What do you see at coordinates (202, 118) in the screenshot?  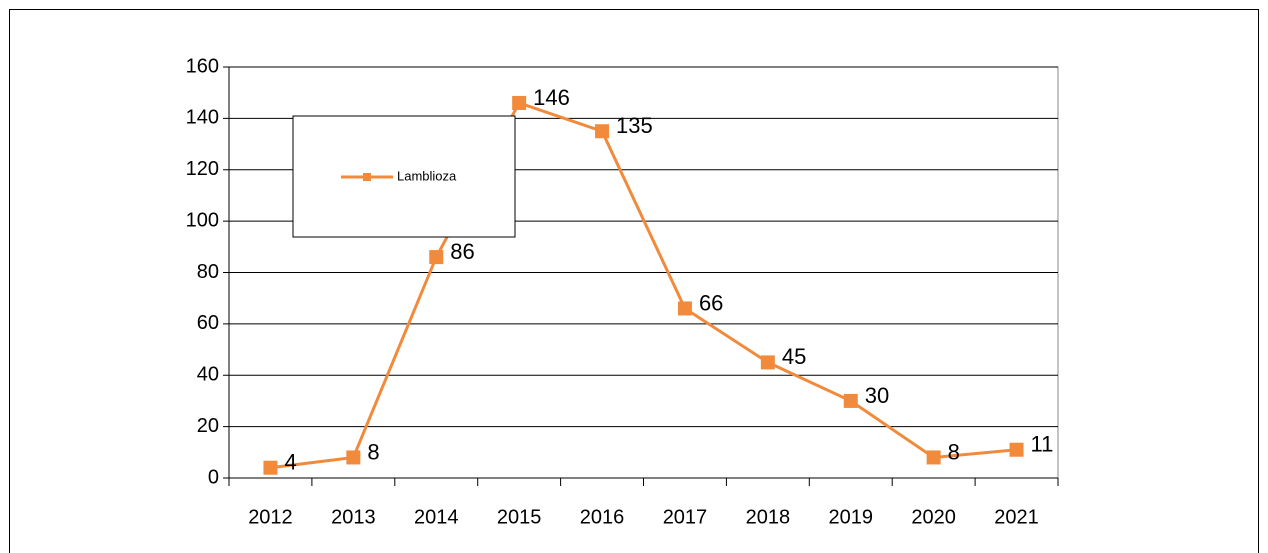 I see `y-tick-label: 140` at bounding box center [202, 118].